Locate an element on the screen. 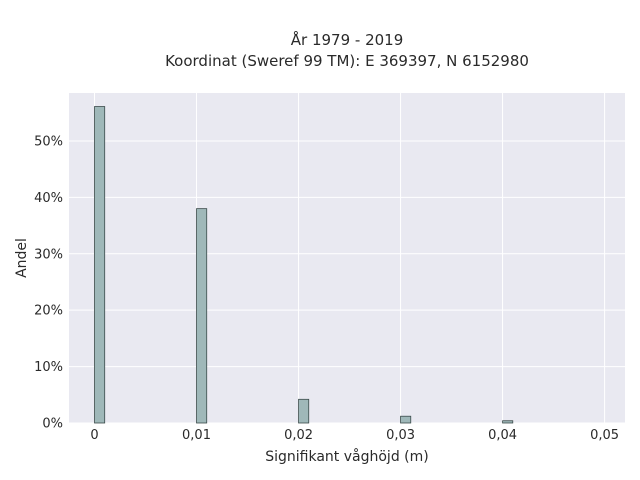  y-tick-label: 0% is located at coordinates (52, 424).